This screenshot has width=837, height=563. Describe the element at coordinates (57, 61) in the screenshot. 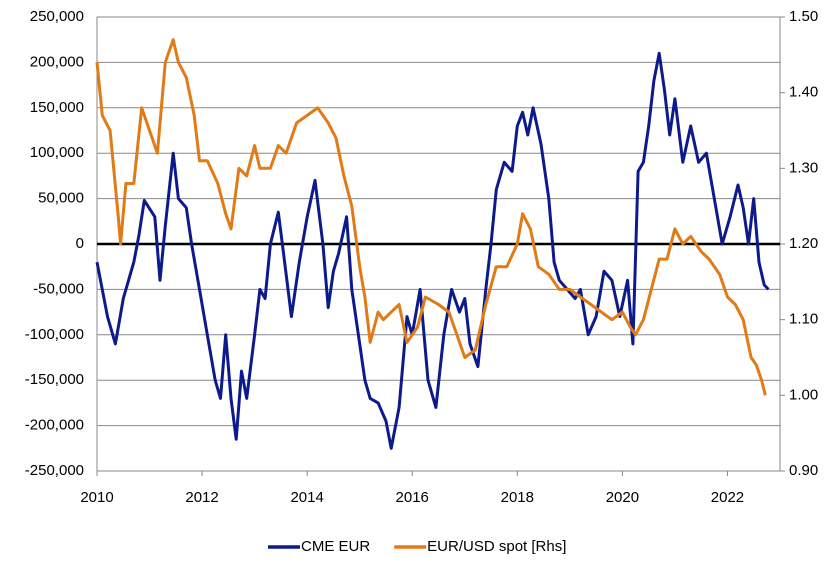

I see `y-tick-label: 200,000` at that location.